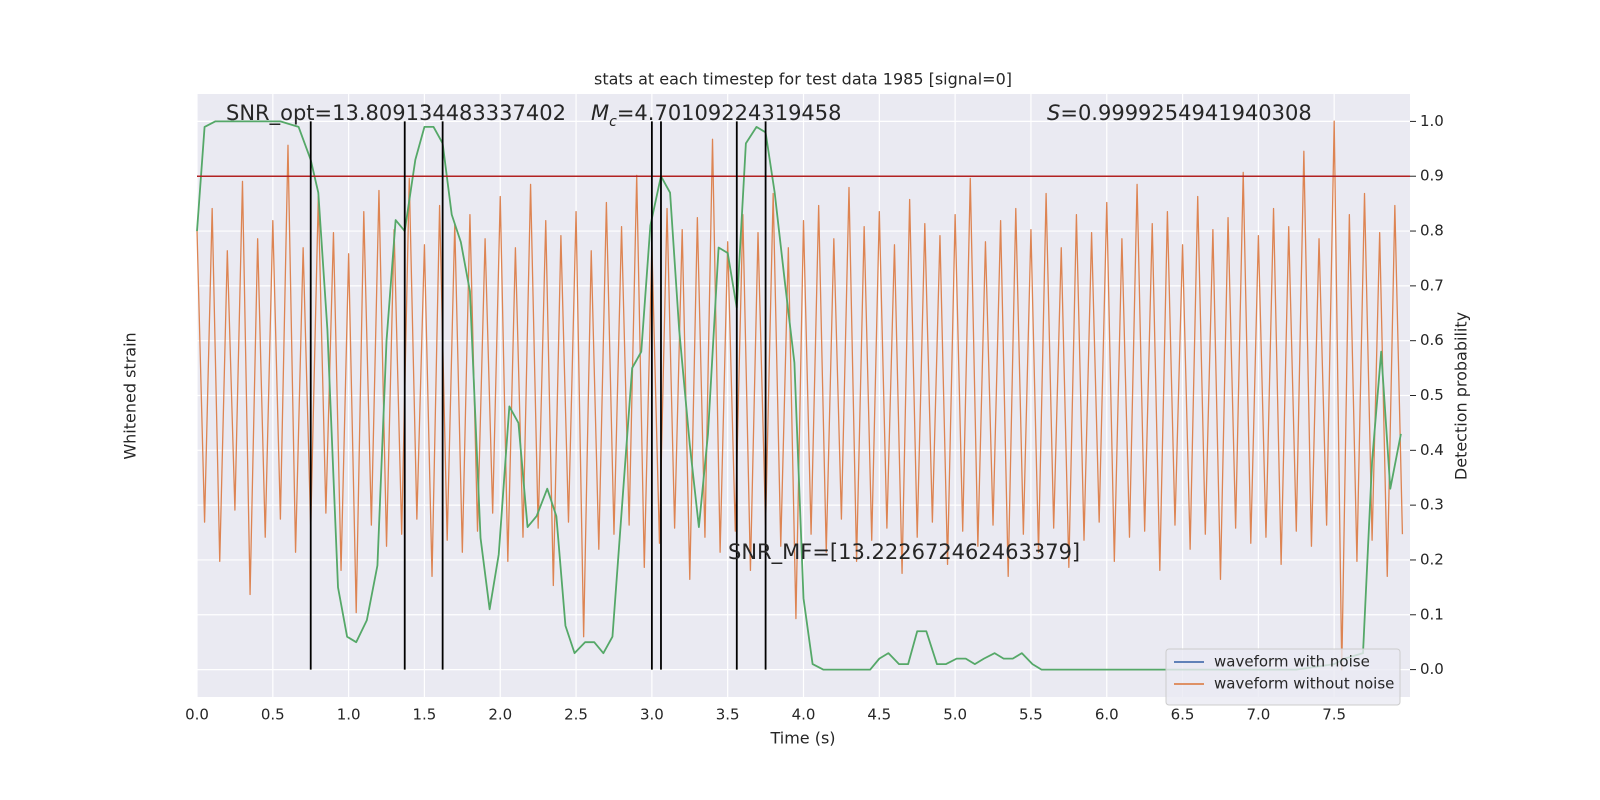 Image resolution: width=1600 pixels, height=800 pixels. What do you see at coordinates (1258, 715) in the screenshot?
I see `x-tick-label: 7.0` at bounding box center [1258, 715].